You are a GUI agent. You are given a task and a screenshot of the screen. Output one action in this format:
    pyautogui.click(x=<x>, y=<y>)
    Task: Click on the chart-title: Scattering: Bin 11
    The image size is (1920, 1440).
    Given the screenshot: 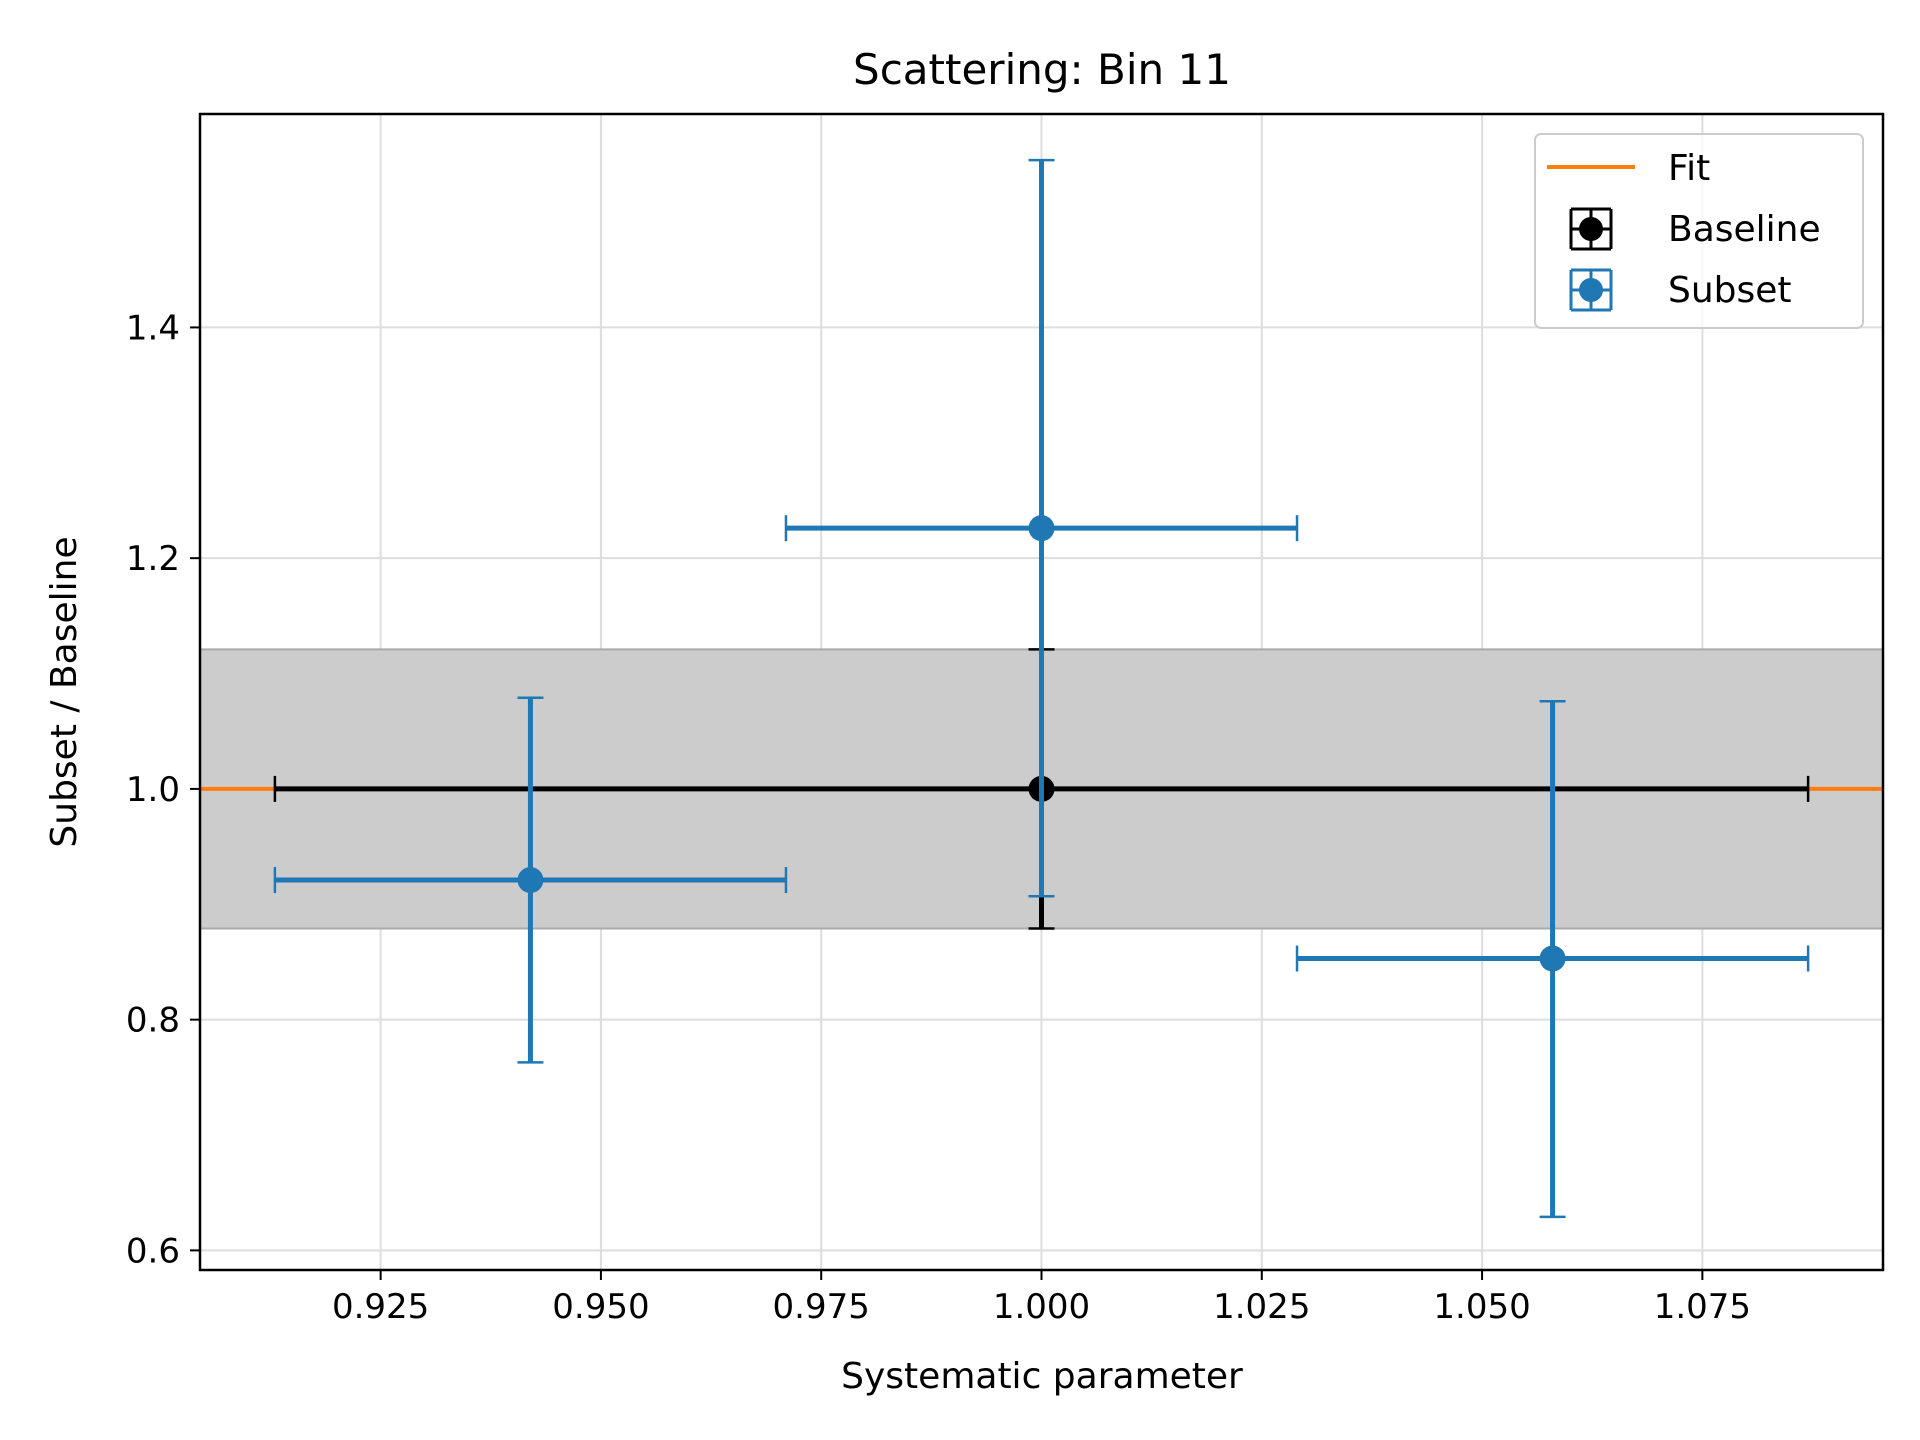 What is the action you would take?
    pyautogui.click(x=1042, y=69)
    